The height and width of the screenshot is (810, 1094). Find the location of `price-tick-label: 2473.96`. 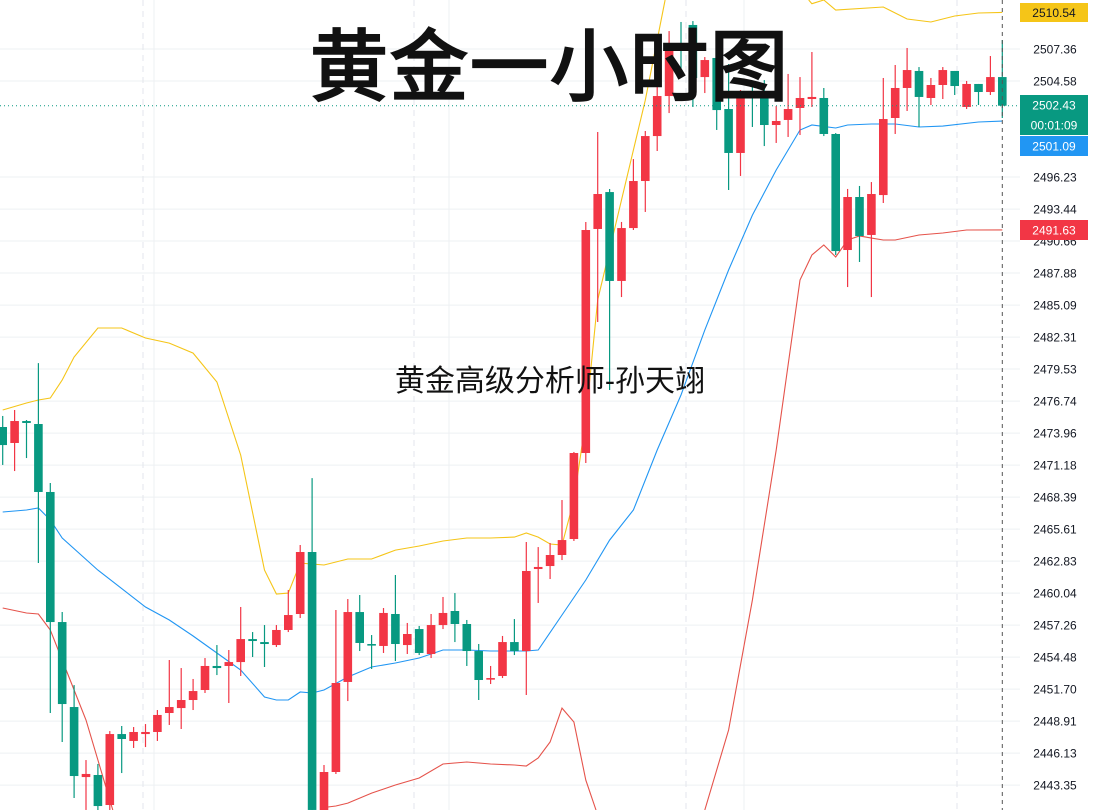

price-tick-label: 2473.96 is located at coordinates (1055, 434).